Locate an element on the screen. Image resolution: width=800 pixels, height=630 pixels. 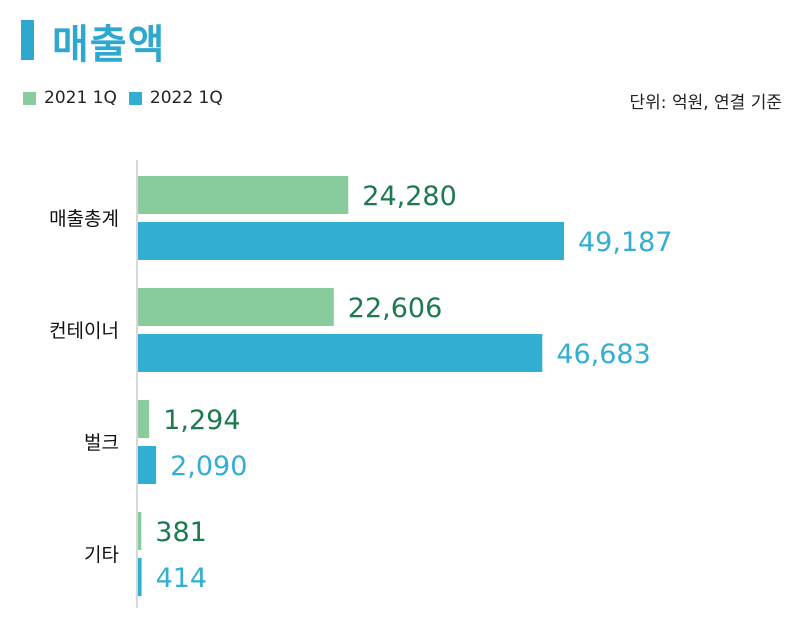
data-label: 1,294 is located at coordinates (201, 420).